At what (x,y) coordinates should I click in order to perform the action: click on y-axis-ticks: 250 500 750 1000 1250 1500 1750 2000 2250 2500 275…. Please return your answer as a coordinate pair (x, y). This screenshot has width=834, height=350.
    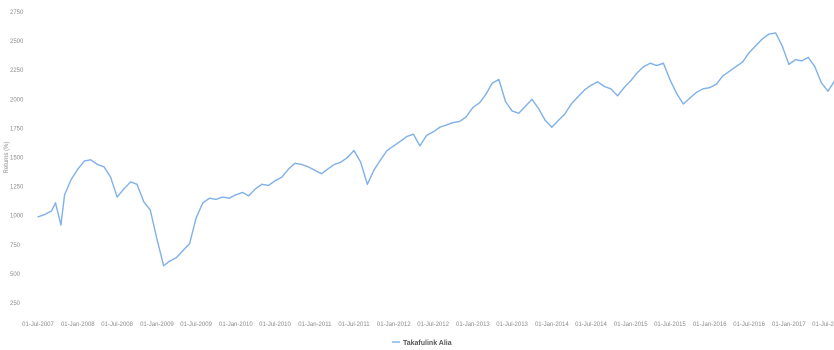
    Looking at the image, I should click on (17, 158).